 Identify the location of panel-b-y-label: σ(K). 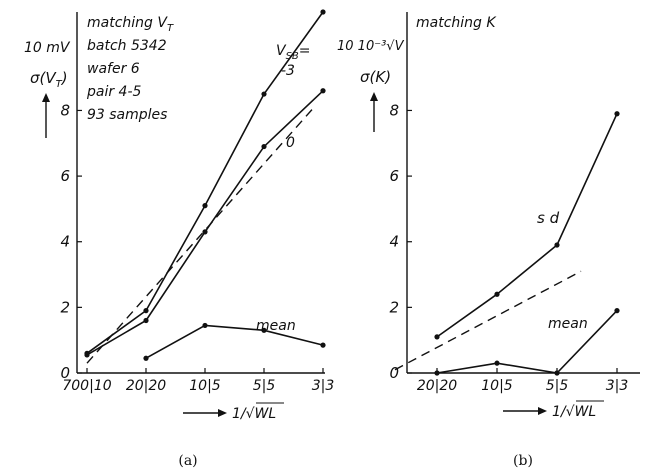
(375, 77).